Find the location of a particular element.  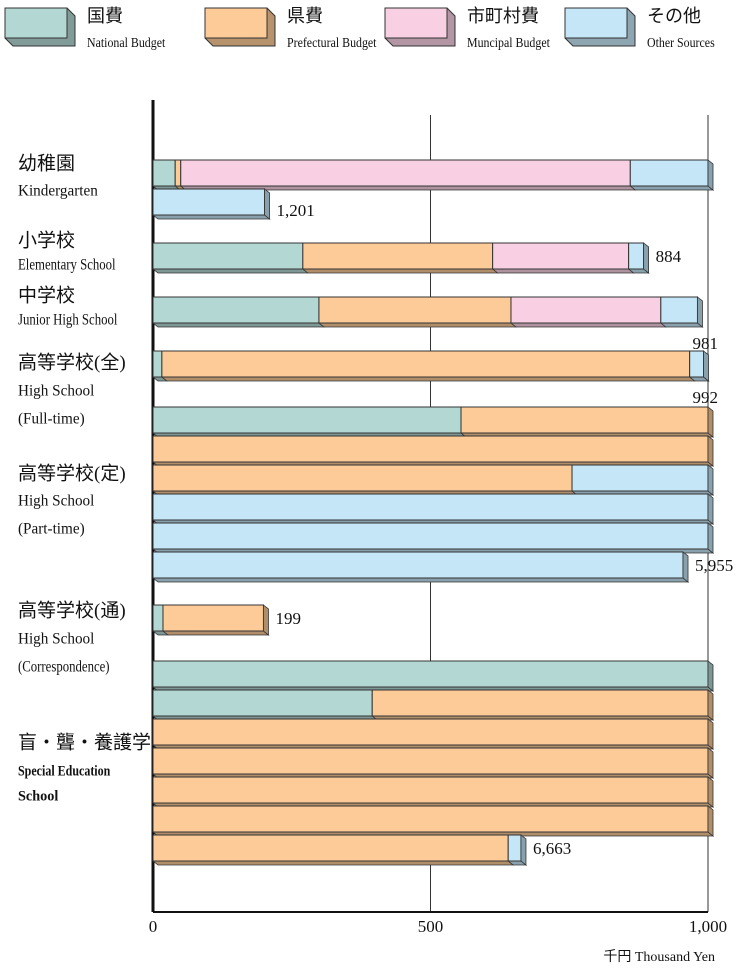

legend-label-en: Prefectural Budget is located at coordinates (332, 42).